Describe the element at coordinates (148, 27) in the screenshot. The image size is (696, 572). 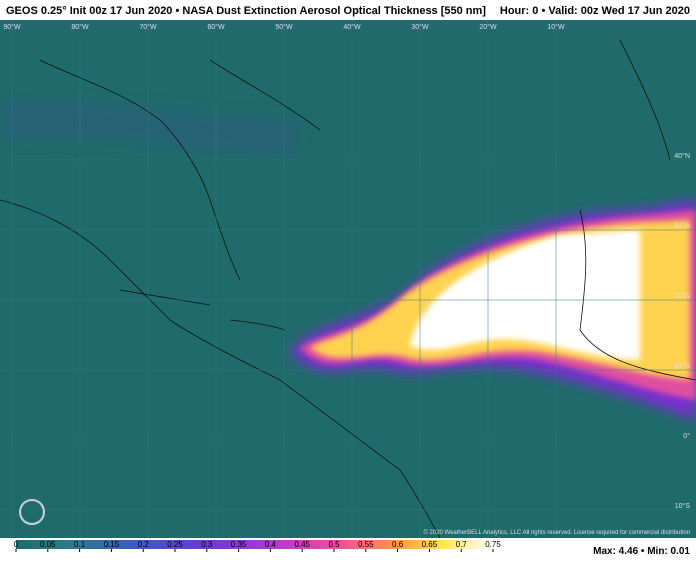
I see `lon-label: 70°W` at that location.